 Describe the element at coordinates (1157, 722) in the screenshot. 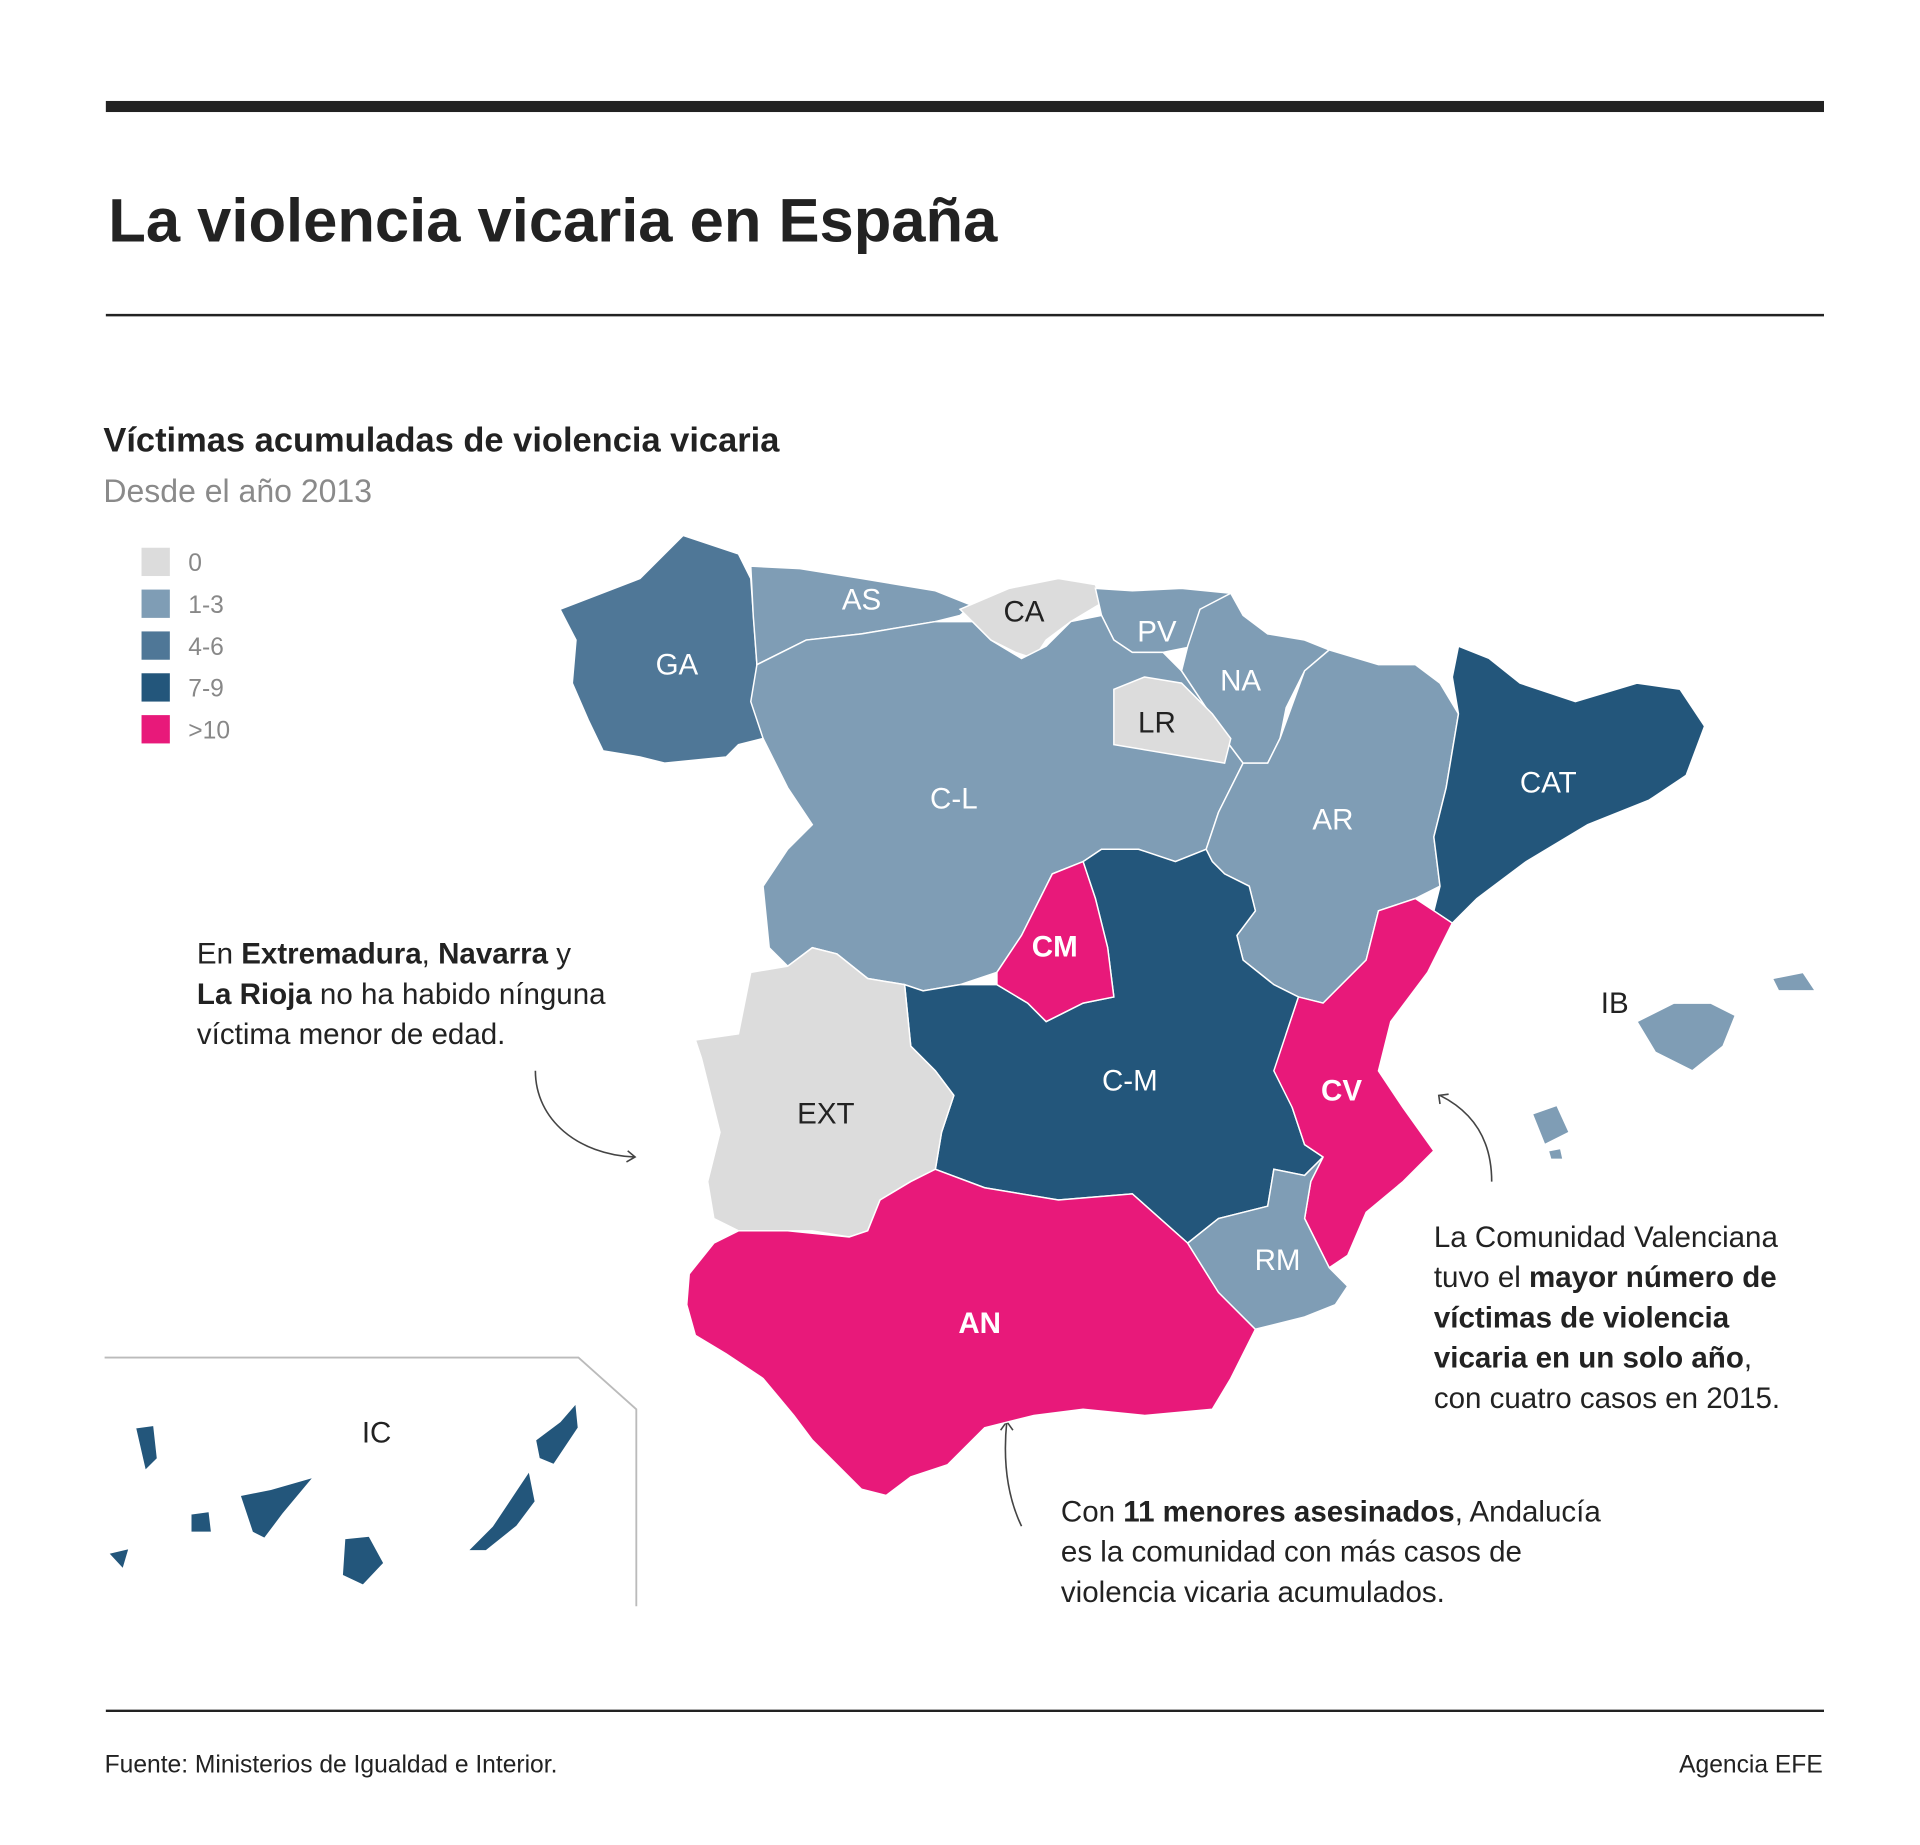

I see `region-label: LR` at that location.